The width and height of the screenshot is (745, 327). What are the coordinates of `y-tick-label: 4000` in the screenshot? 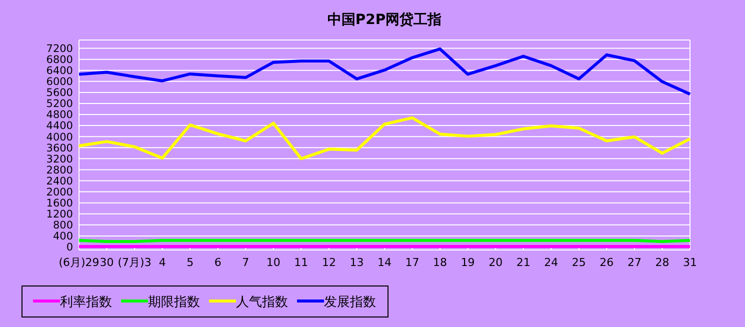 It's located at (59, 137).